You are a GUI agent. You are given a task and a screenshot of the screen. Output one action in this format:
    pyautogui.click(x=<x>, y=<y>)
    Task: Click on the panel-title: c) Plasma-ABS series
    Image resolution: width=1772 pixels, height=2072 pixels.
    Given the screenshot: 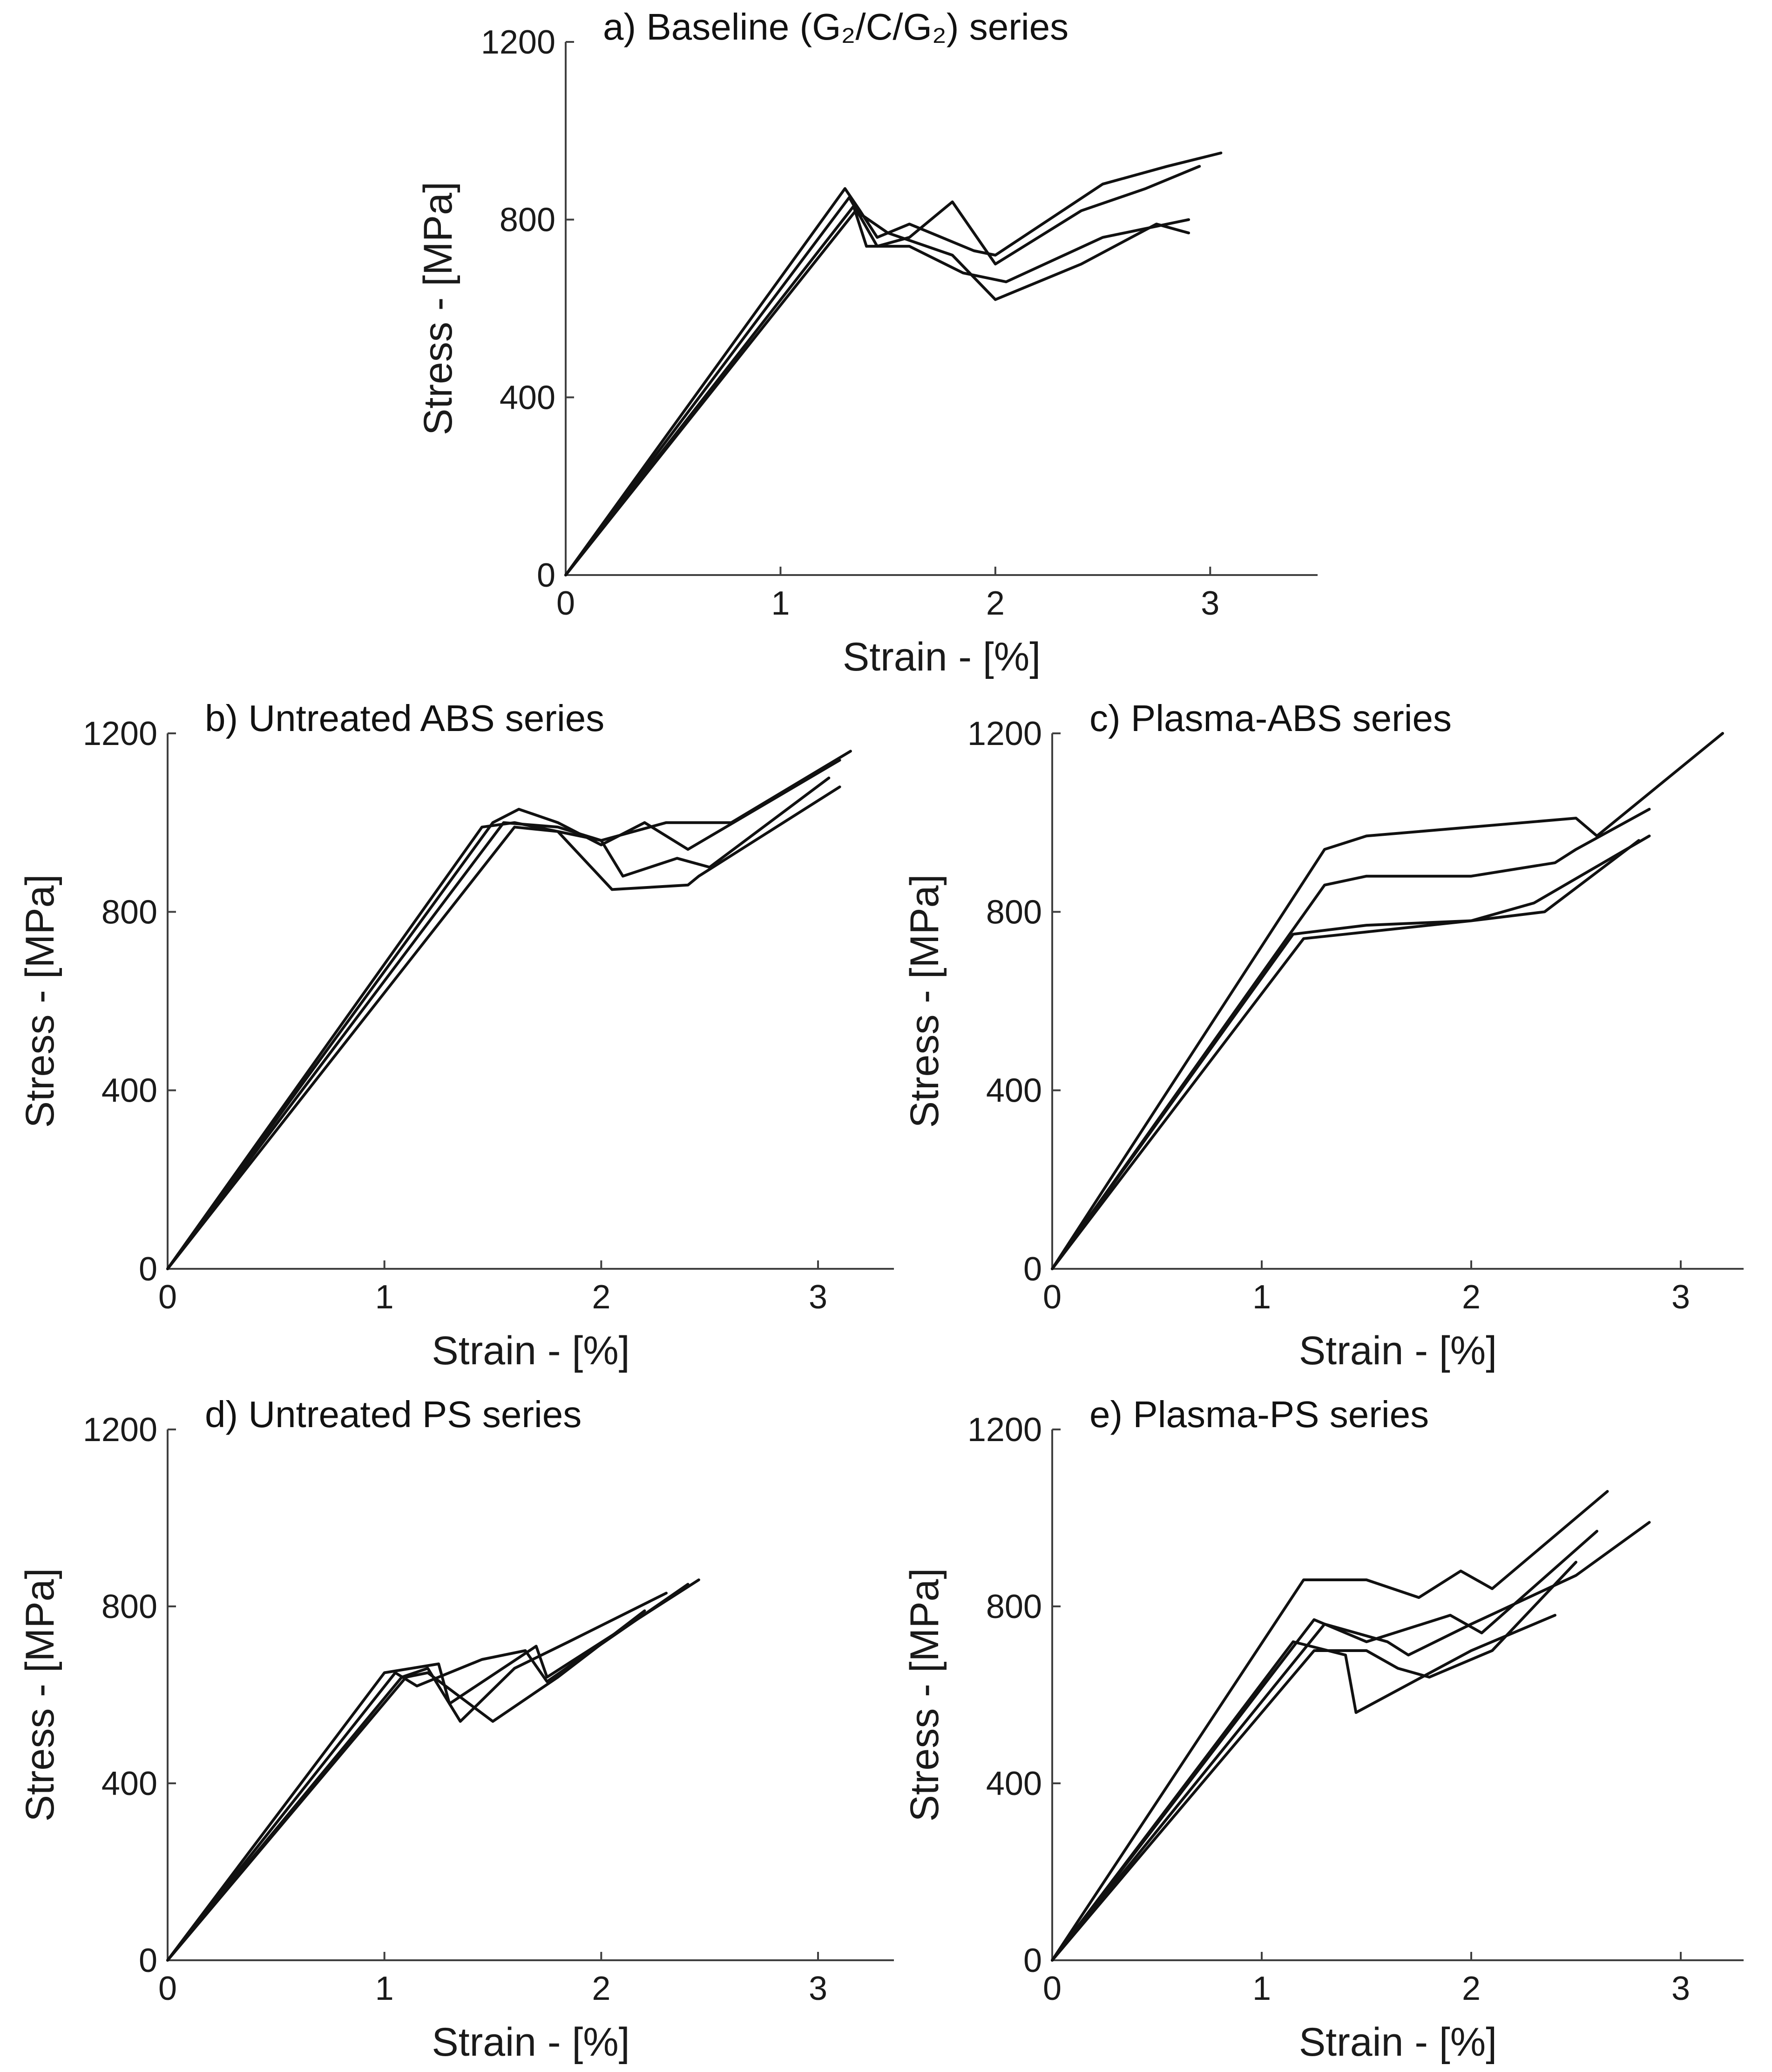 What is the action you would take?
    pyautogui.click(x=1270, y=718)
    